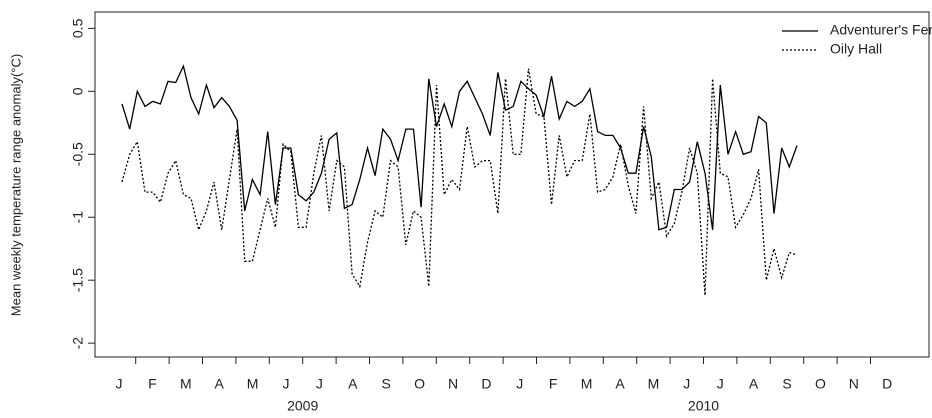 Image resolution: width=932 pixels, height=418 pixels. Describe the element at coordinates (703, 406) in the screenshot. I see `year-label: 2010` at that location.